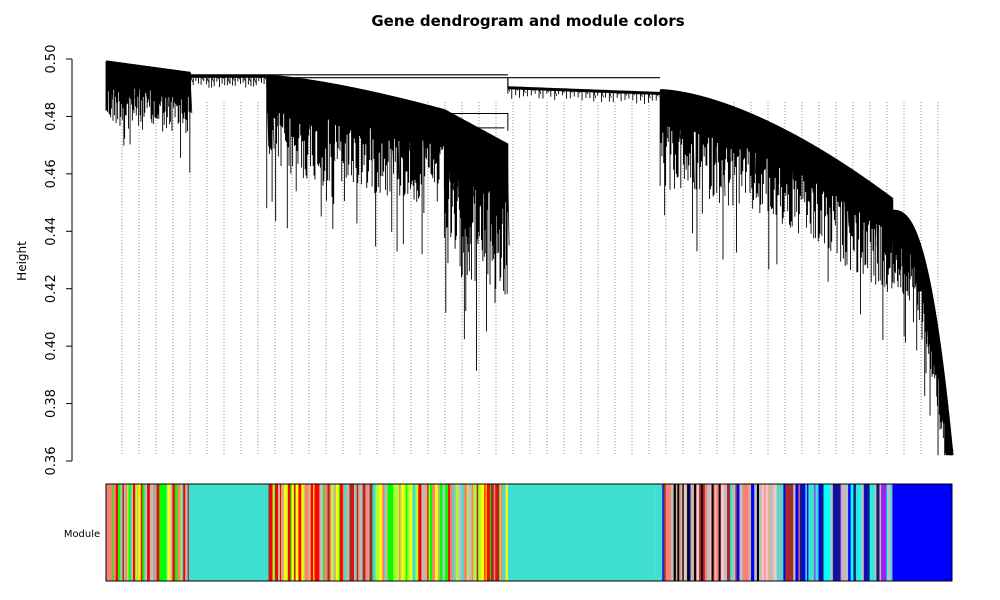 The image size is (1000, 600). What do you see at coordinates (51, 346) in the screenshot?
I see `y-tick-label: 0.40` at bounding box center [51, 346].